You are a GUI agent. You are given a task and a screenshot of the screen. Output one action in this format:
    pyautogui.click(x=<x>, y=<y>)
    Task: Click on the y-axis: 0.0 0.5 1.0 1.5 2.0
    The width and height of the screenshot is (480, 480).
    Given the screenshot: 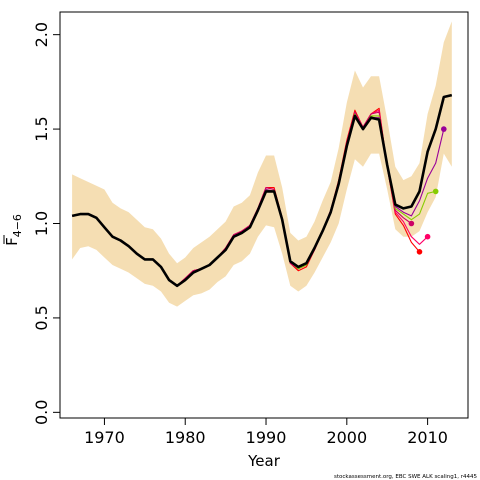 What is the action you would take?
    pyautogui.click(x=46, y=223)
    